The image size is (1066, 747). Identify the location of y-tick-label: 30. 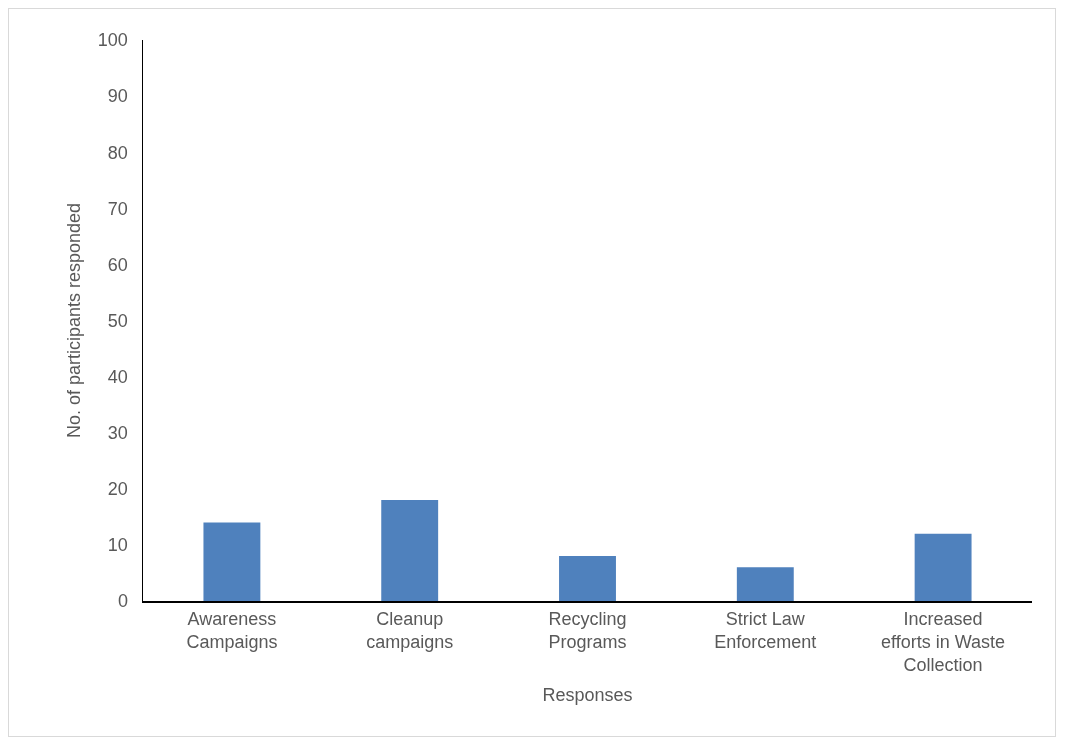
(117, 433).